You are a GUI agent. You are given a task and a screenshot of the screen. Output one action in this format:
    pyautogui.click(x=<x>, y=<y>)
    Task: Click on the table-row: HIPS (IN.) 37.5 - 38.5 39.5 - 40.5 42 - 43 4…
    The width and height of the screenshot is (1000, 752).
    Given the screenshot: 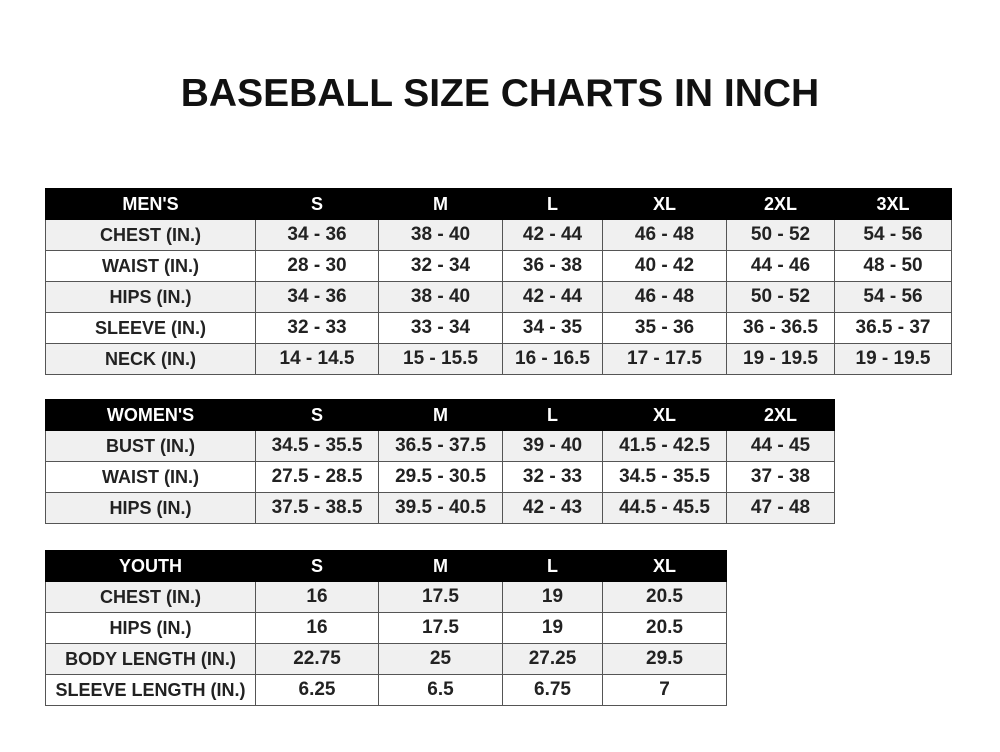 What is the action you would take?
    pyautogui.click(x=440, y=508)
    